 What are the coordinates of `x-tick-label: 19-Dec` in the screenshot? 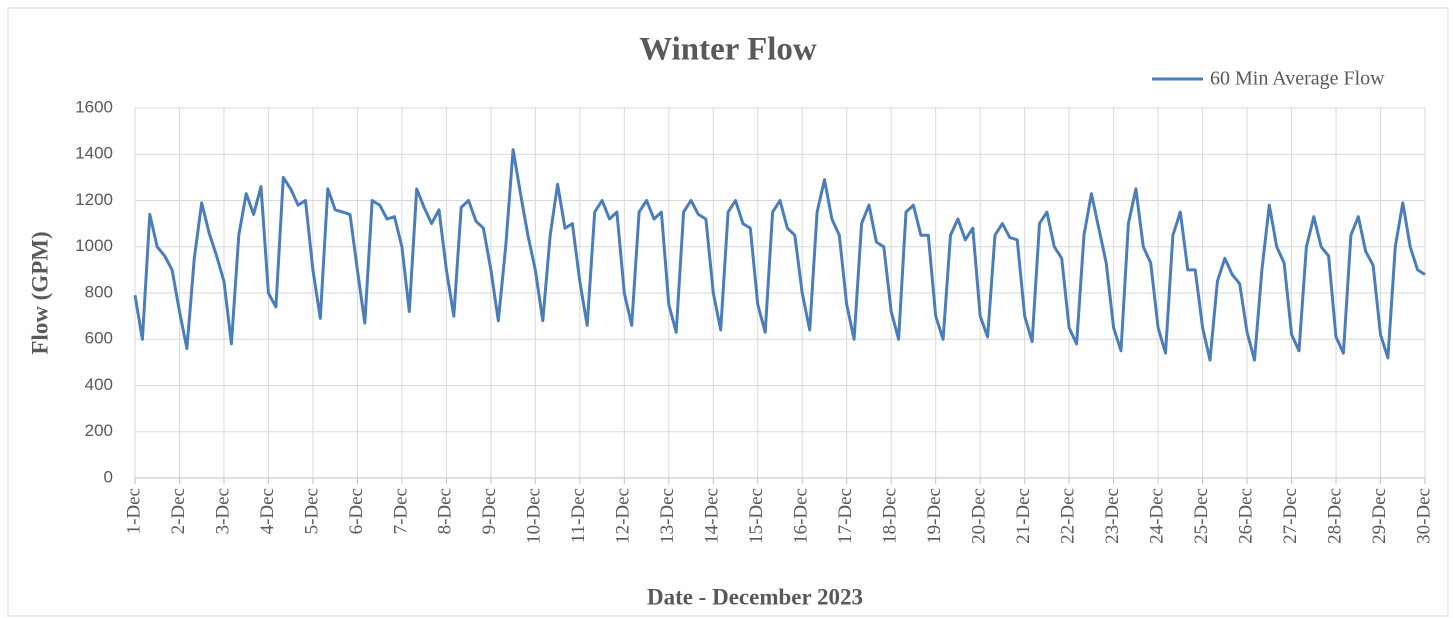 It's located at (934, 516).